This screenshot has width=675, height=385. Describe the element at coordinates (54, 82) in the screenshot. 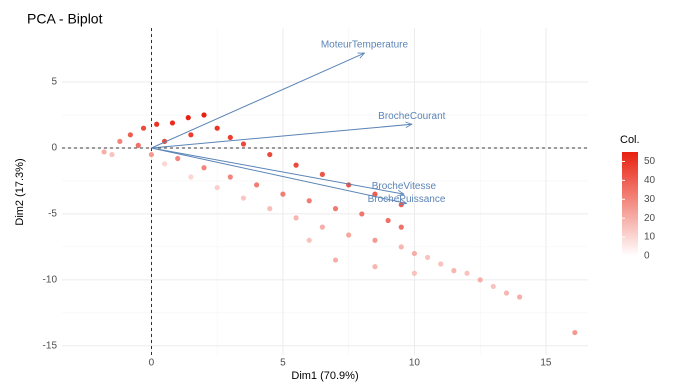

I see `y-tick-label: 5` at that location.